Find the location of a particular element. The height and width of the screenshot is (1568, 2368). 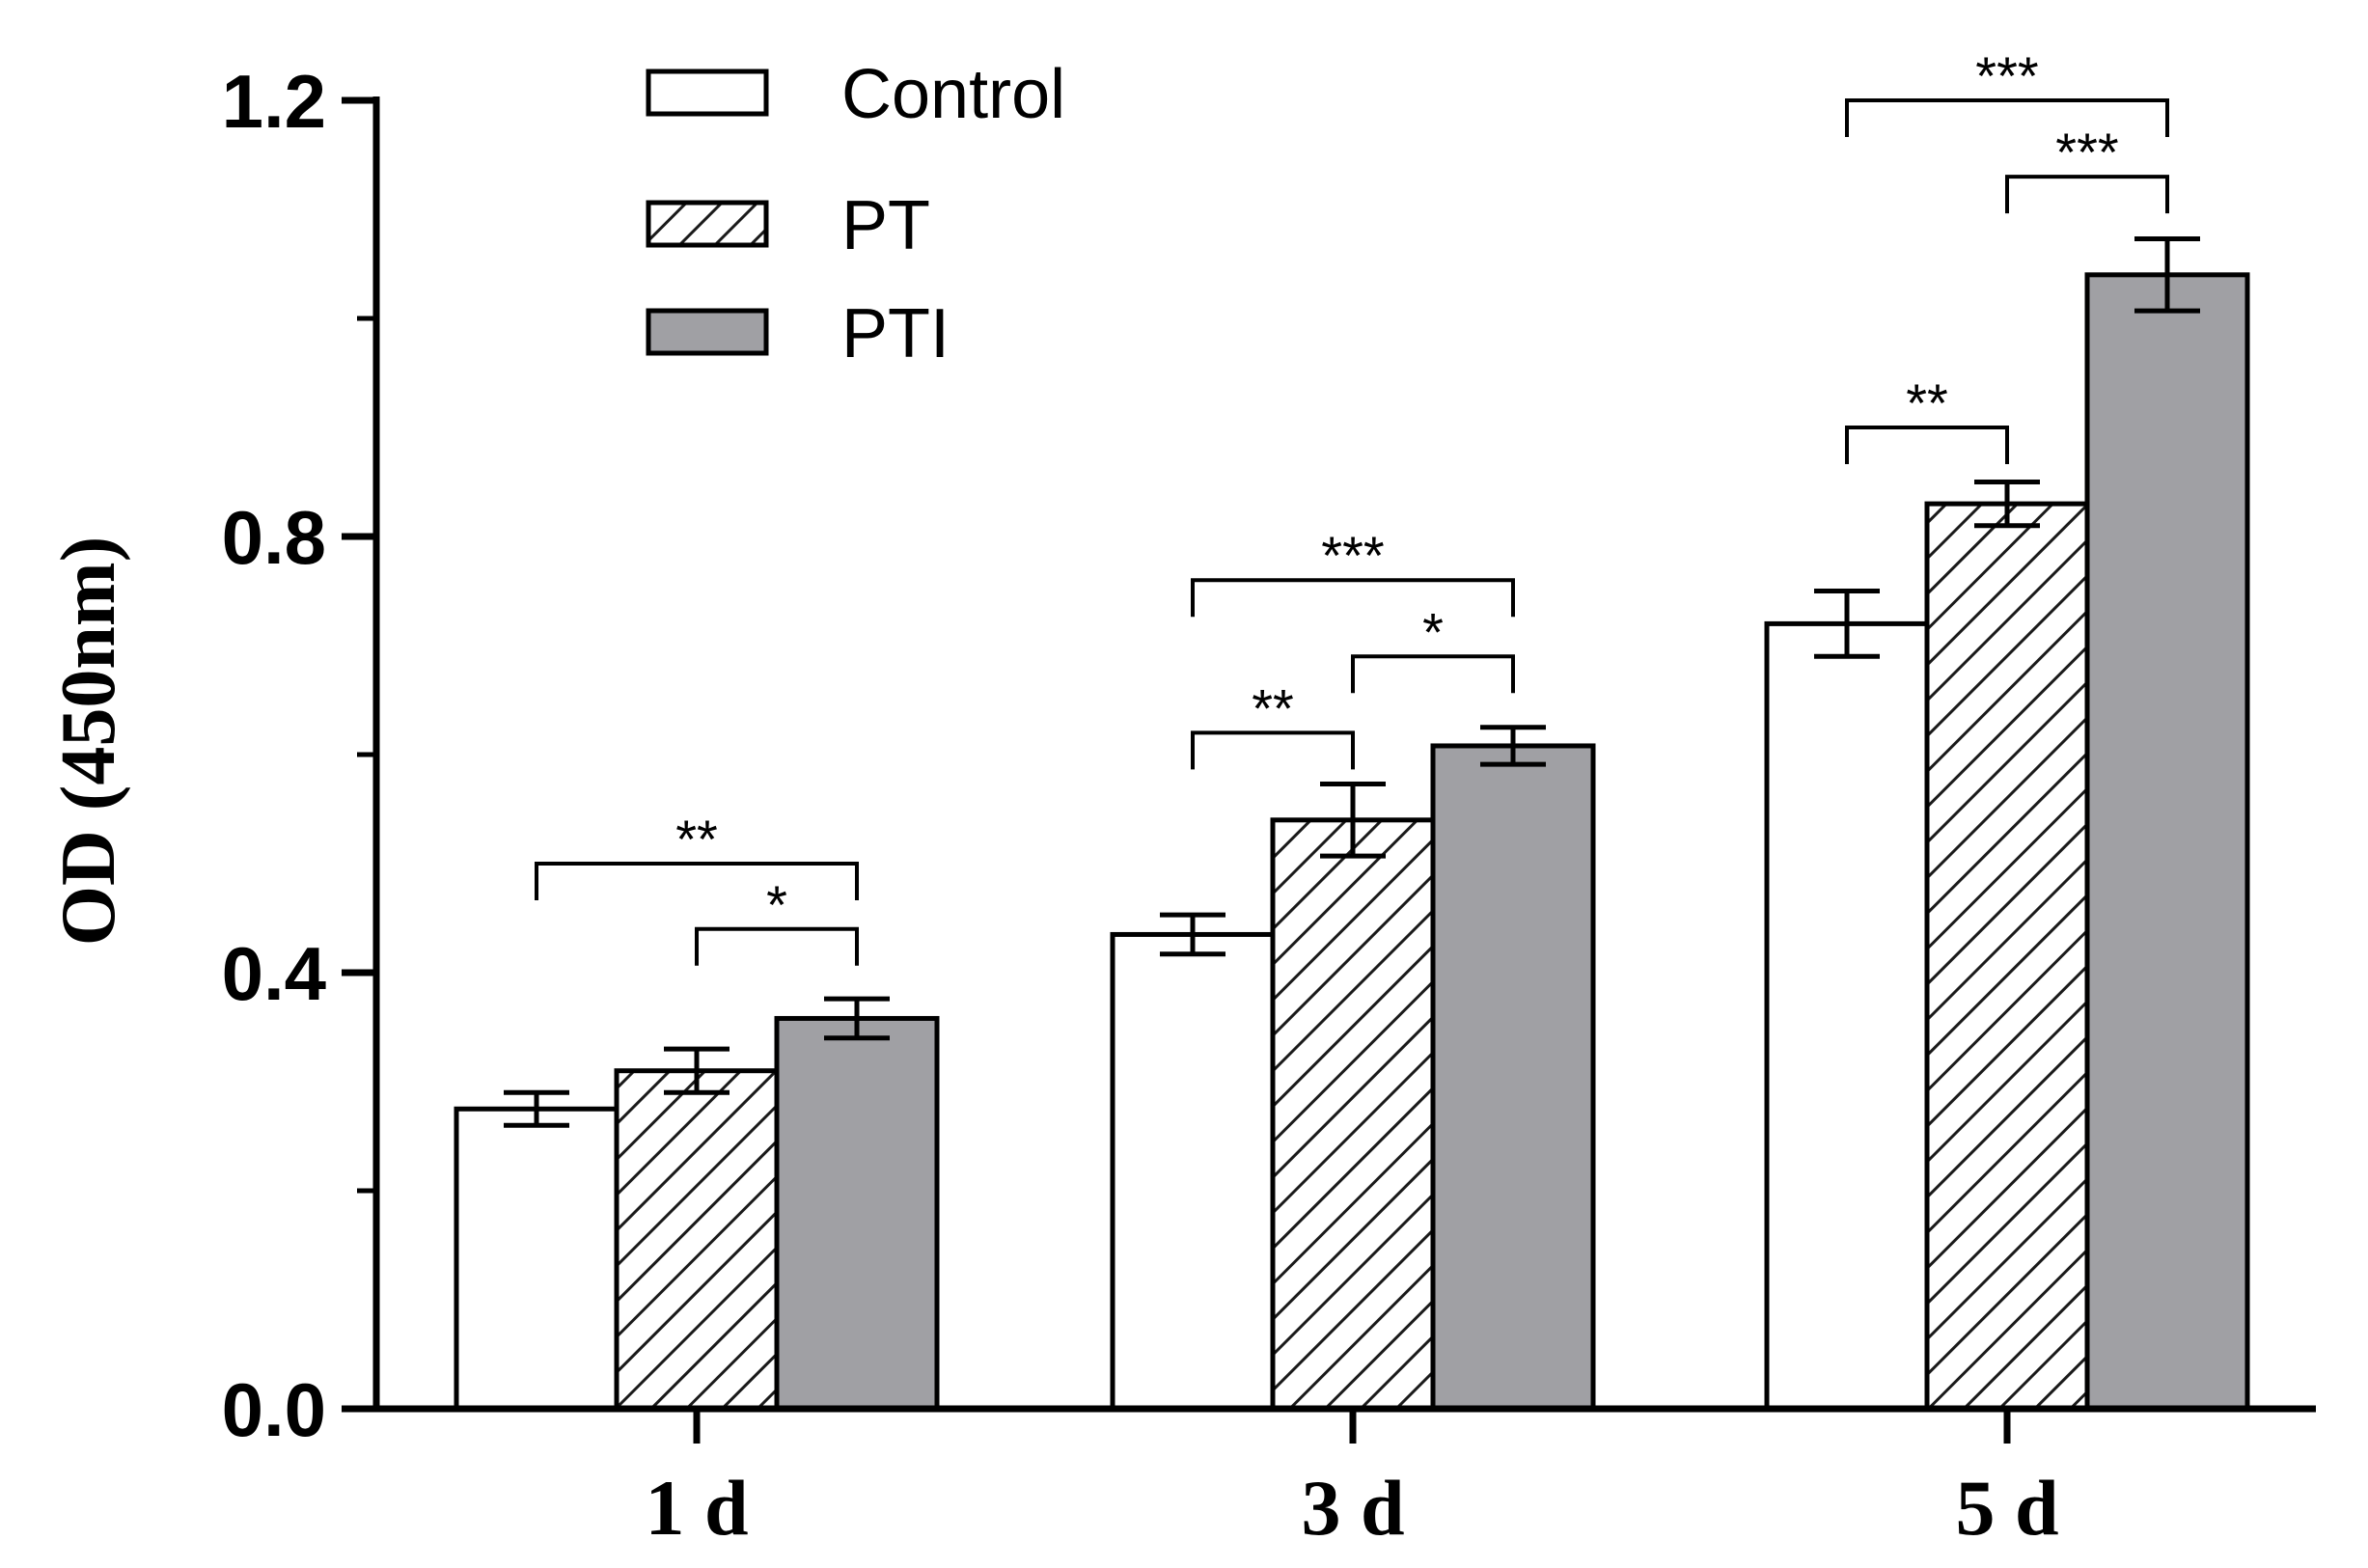

y-tick-label: 0.4 is located at coordinates (274, 973).